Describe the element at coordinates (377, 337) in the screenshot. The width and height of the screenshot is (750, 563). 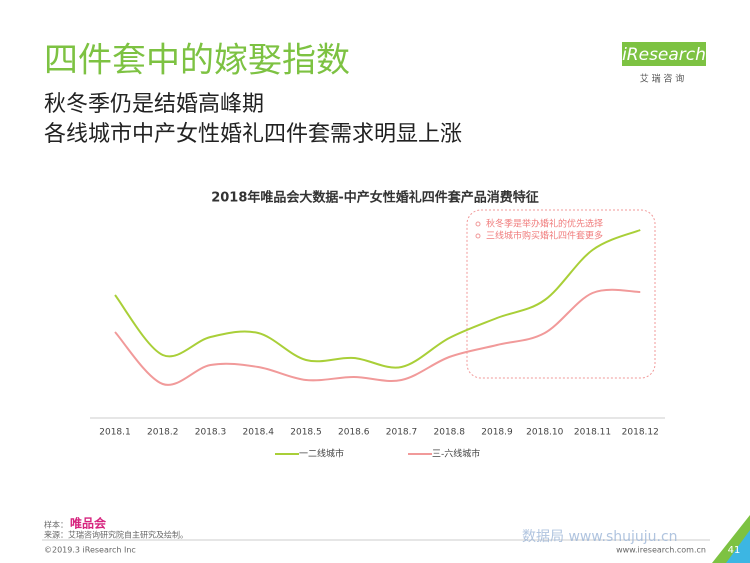
I see `series-line` at that location.